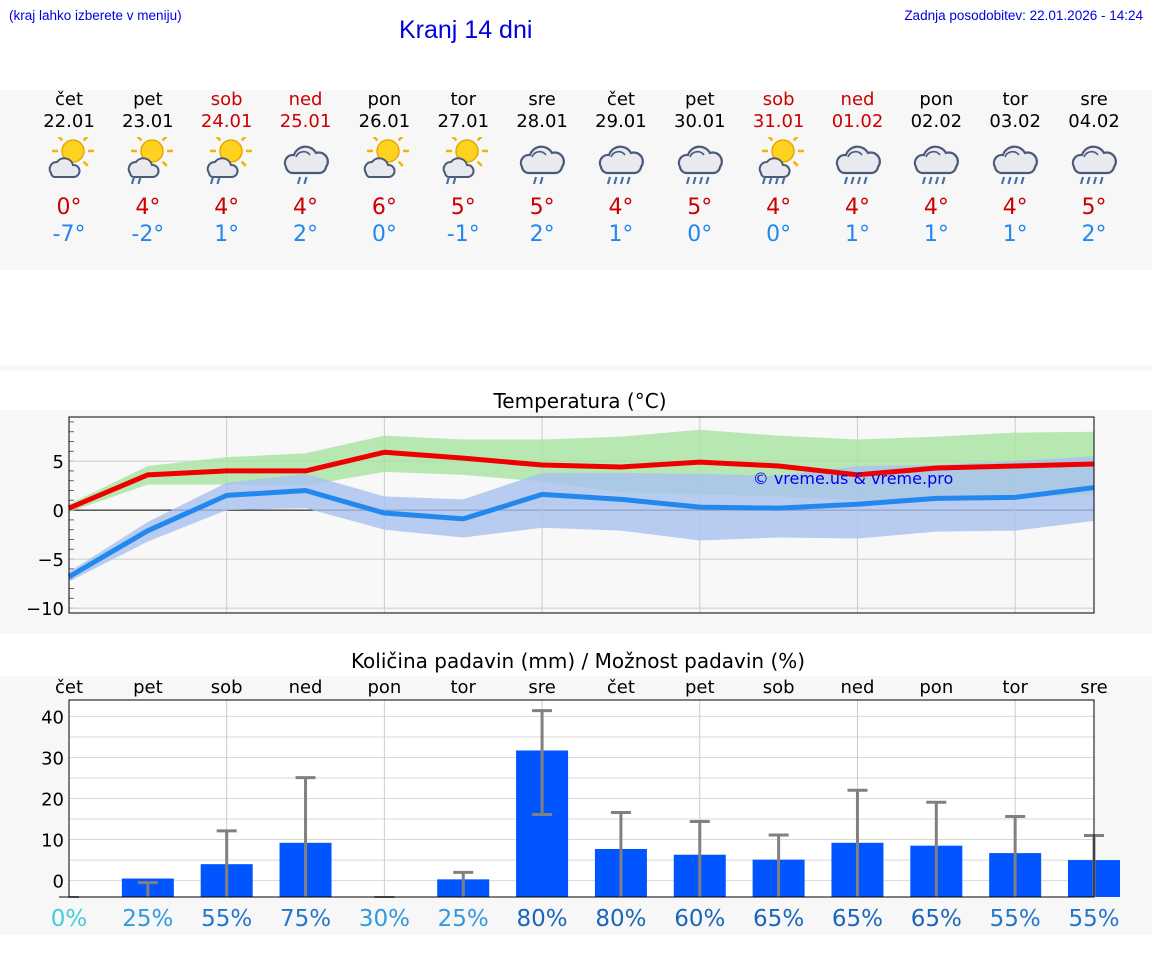 Image resolution: width=1152 pixels, height=975 pixels. Describe the element at coordinates (542, 919) in the screenshot. I see `probability-label: 80%` at that location.